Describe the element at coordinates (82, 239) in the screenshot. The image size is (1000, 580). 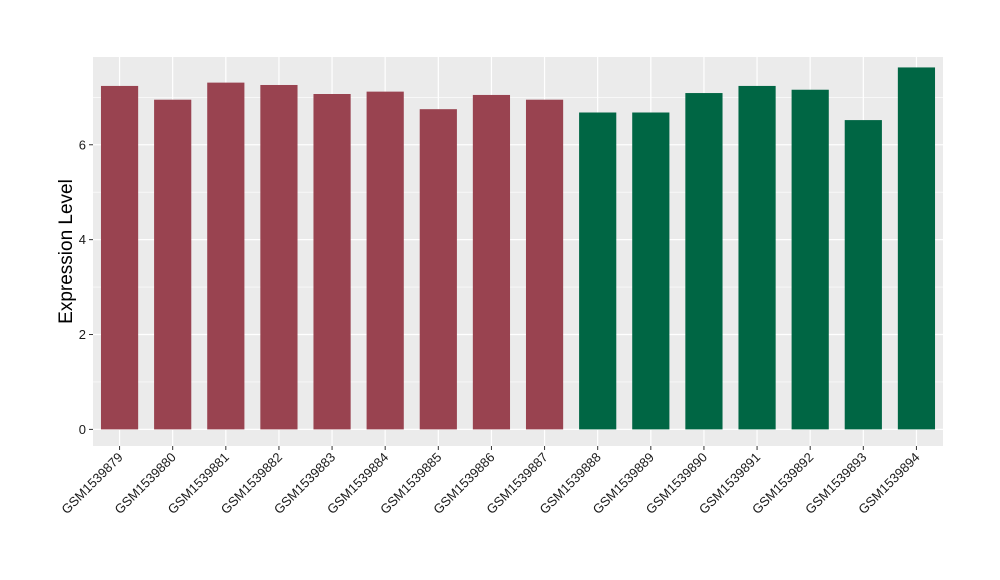
I see `y-tick-label: 4` at that location.